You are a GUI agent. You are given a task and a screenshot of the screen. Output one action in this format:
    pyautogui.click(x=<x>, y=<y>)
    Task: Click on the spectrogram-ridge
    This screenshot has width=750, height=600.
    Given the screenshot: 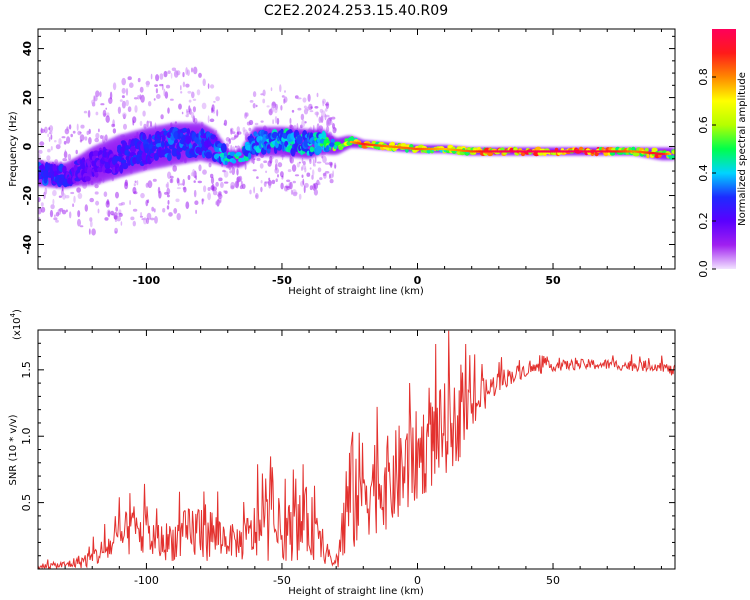 What is the action you would take?
    pyautogui.click(x=356, y=157)
    